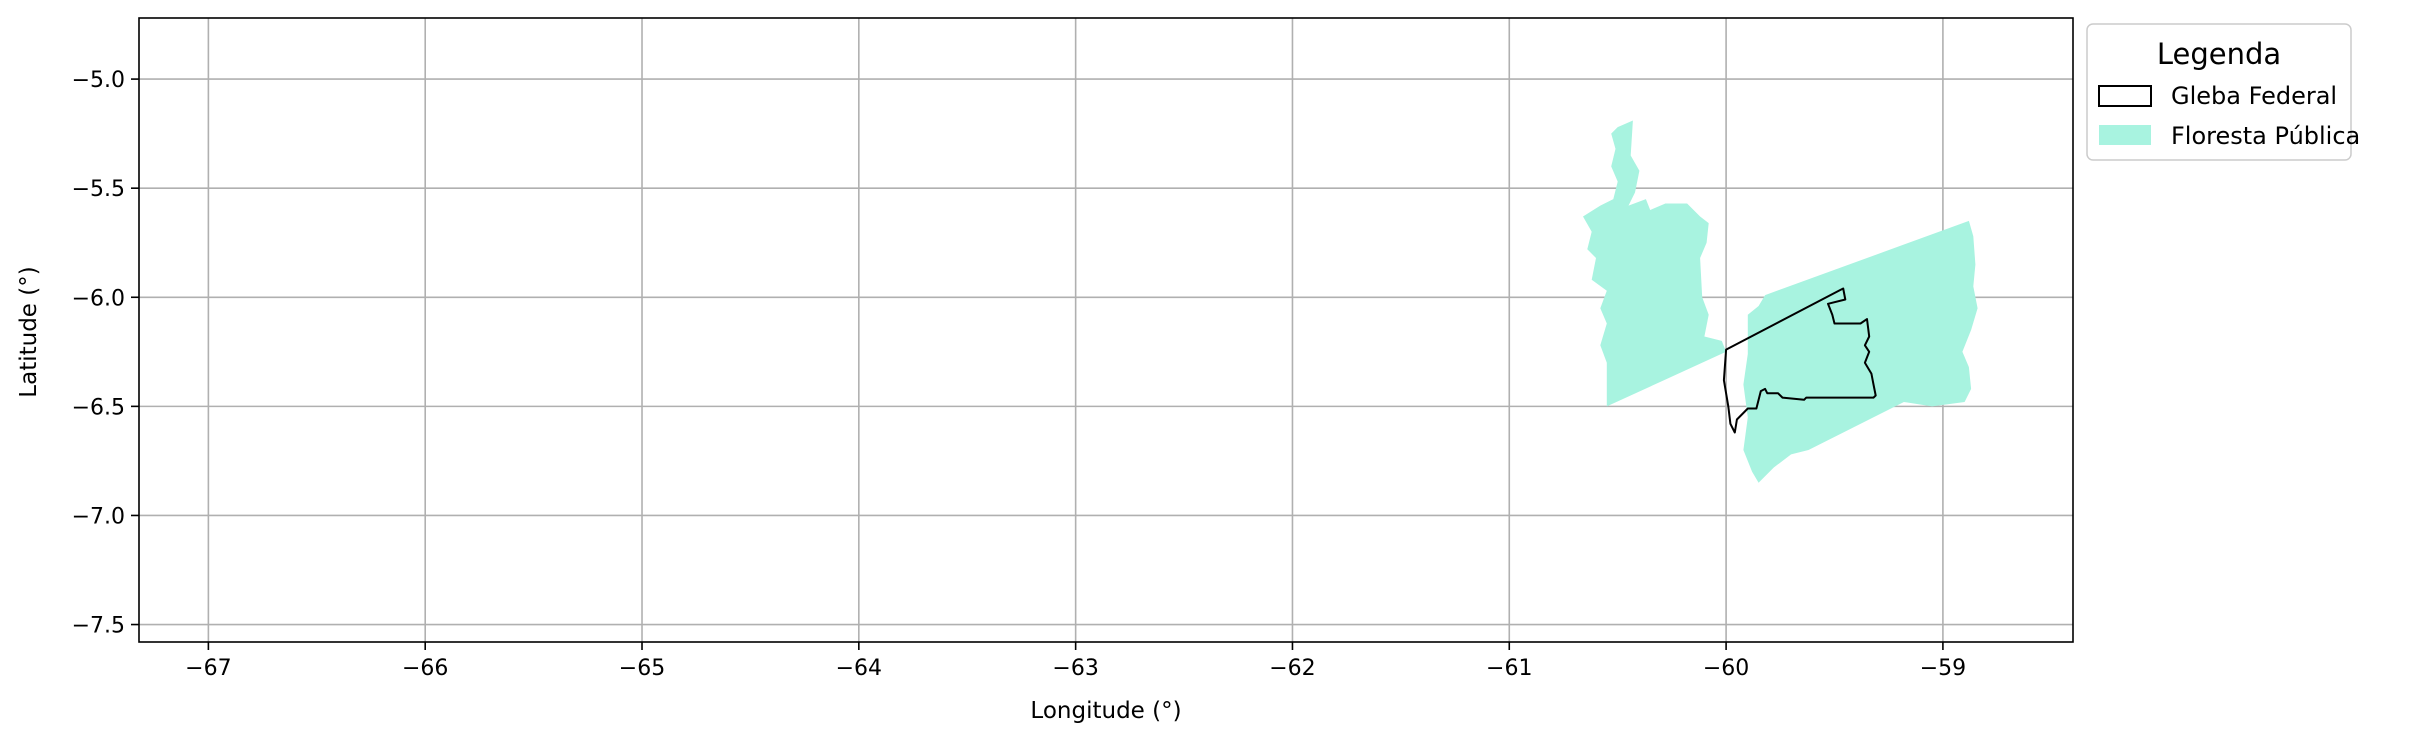 The height and width of the screenshot is (744, 2412). I want to click on x-tick-label: −60, so click(1726, 668).